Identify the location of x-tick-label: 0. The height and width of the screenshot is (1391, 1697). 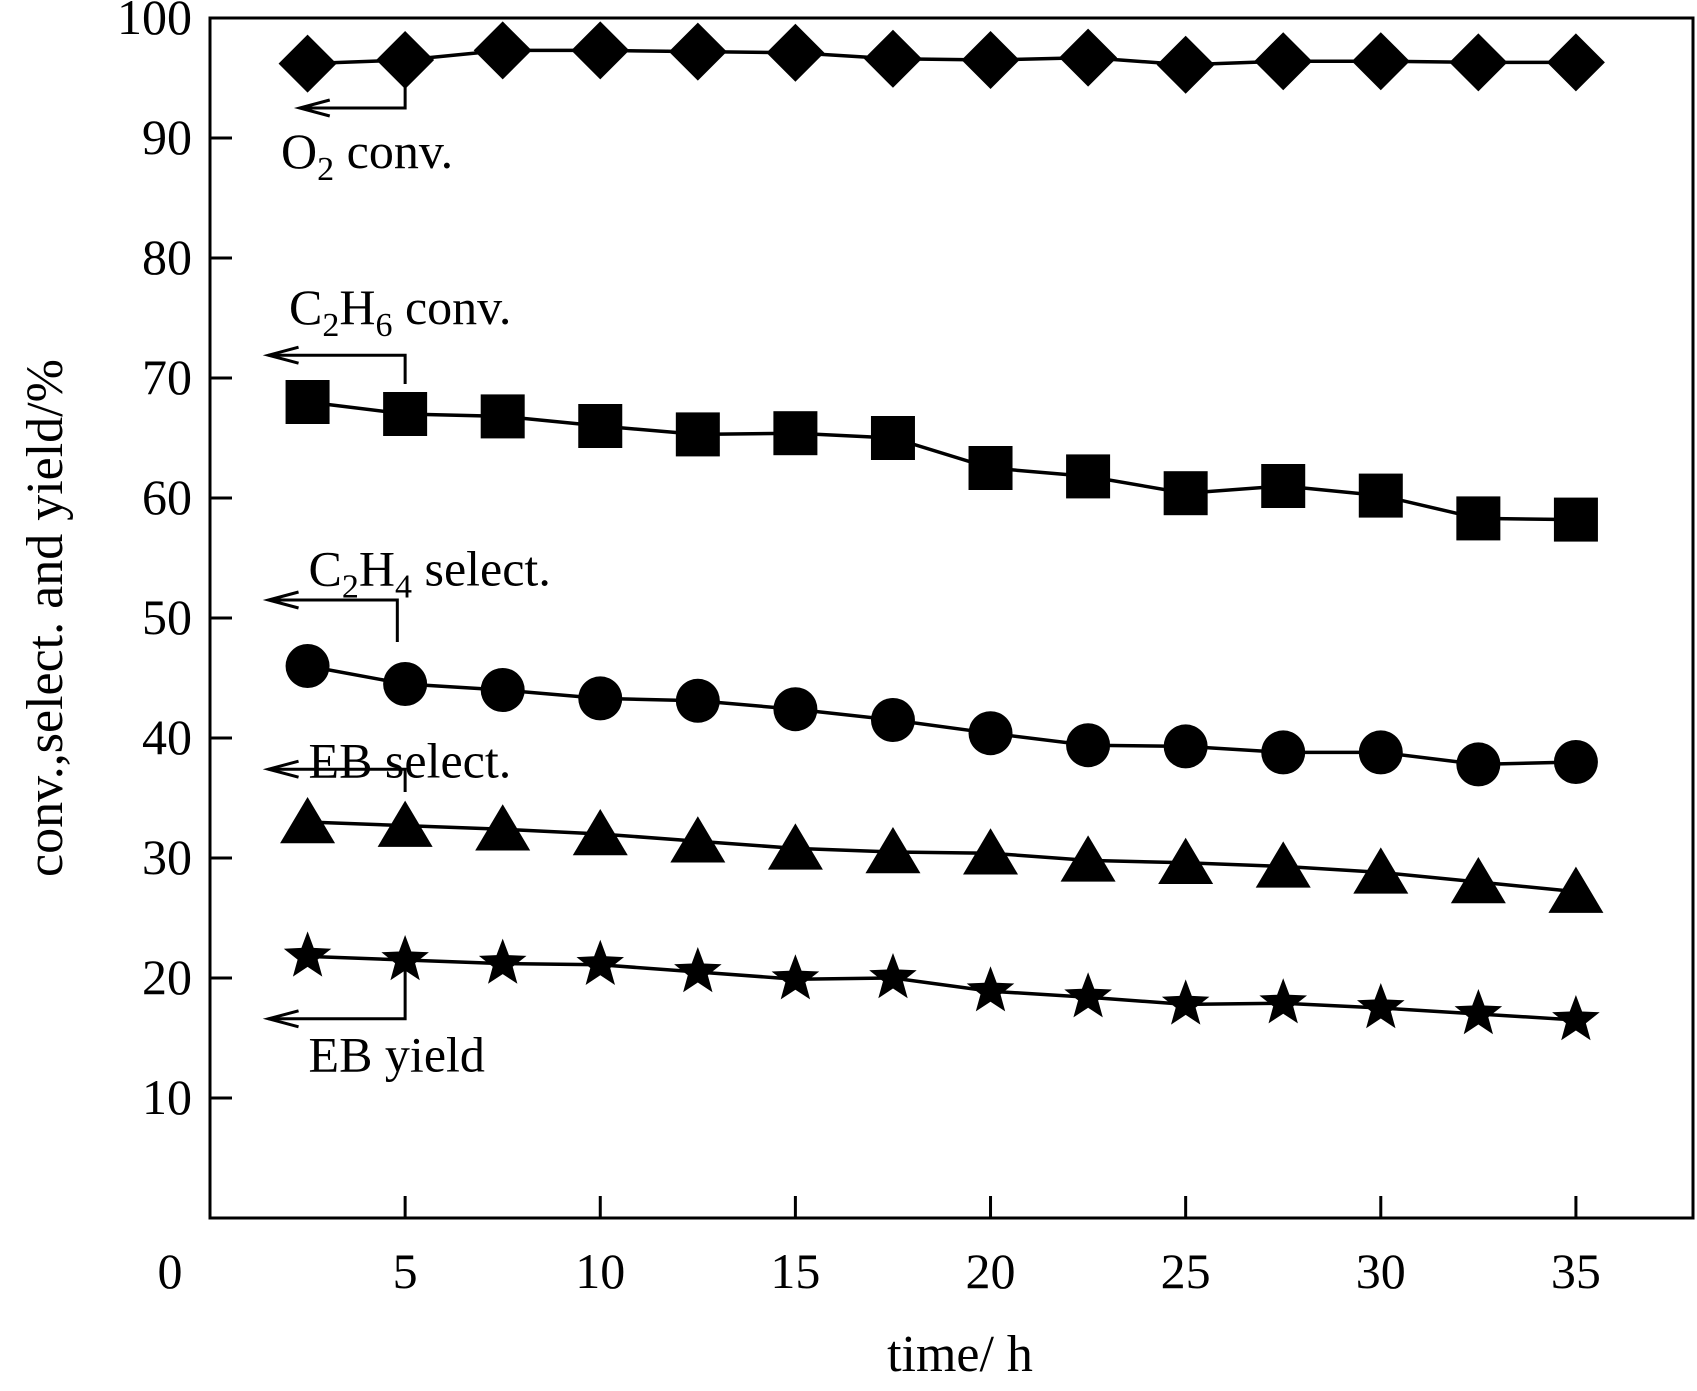
(170, 1271).